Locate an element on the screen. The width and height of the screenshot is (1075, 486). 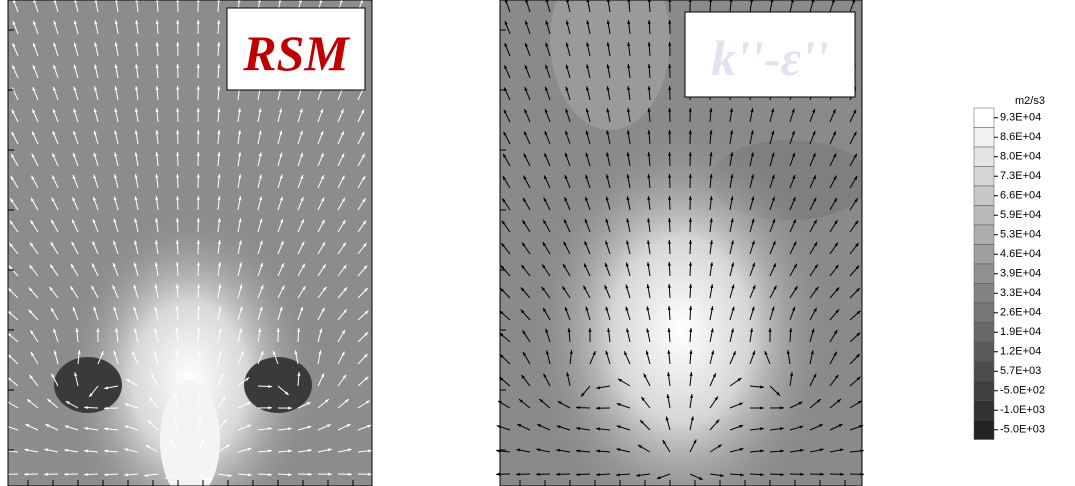
legend-label: 1.2E+04 is located at coordinates (1020, 352).